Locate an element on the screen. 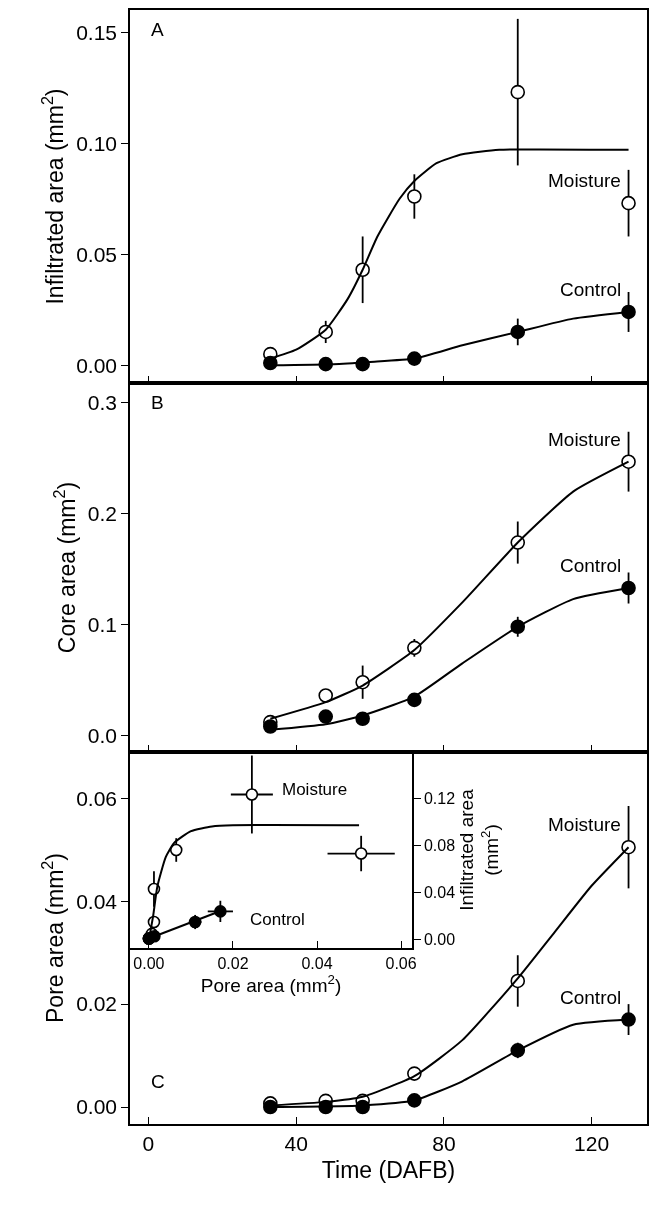  y-tick-label: 0.15 is located at coordinates (97, 32).